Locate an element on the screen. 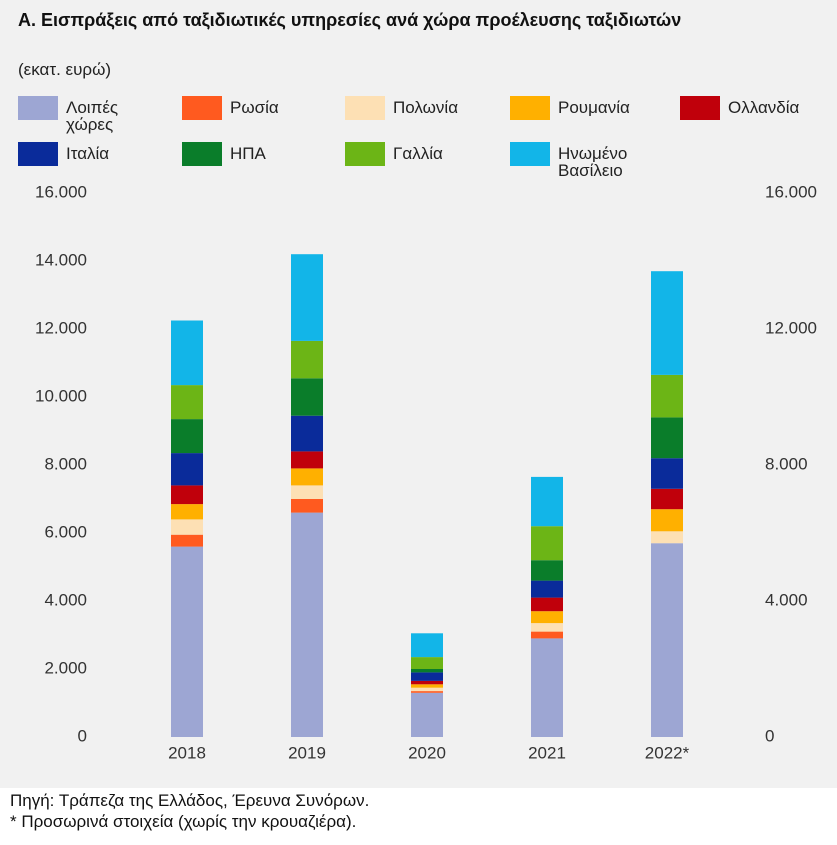 Image resolution: width=837 pixels, height=845 pixels. y-tick-label: 8.000 is located at coordinates (65, 463).